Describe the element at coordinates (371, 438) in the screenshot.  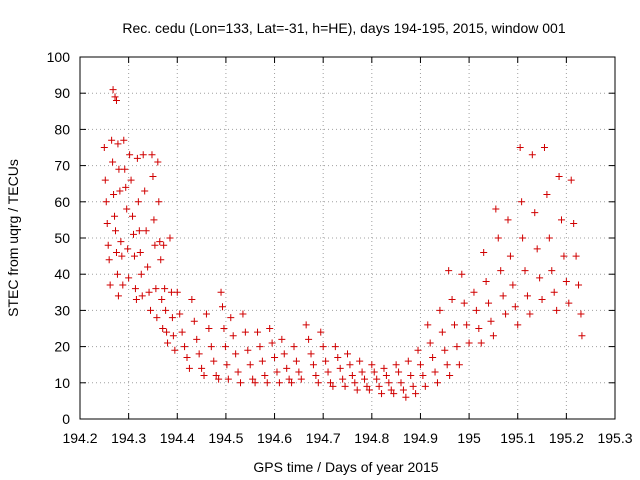
I see `x-tick-label: 194.8` at that location.